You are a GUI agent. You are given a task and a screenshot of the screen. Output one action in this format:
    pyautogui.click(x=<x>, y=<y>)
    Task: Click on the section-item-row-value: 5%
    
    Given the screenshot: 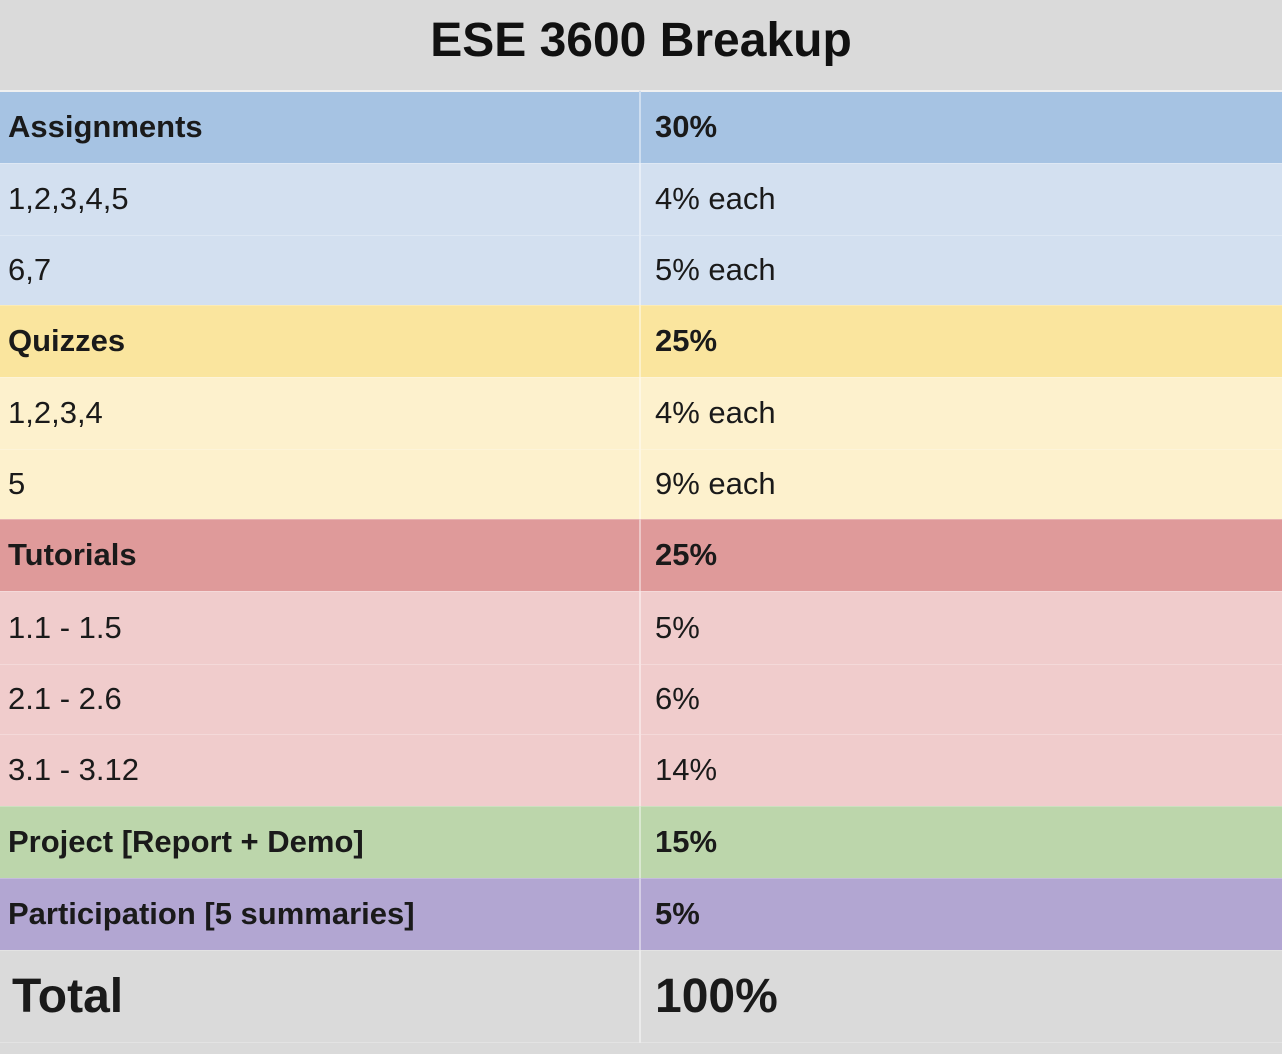 What is the action you would take?
    pyautogui.click(x=961, y=628)
    